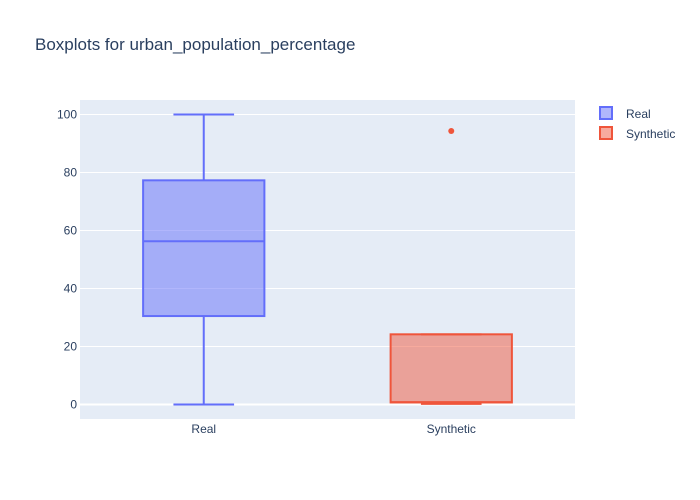 This screenshot has height=500, width=700. Describe the element at coordinates (451, 266) in the screenshot. I see `box-synthetic` at that location.